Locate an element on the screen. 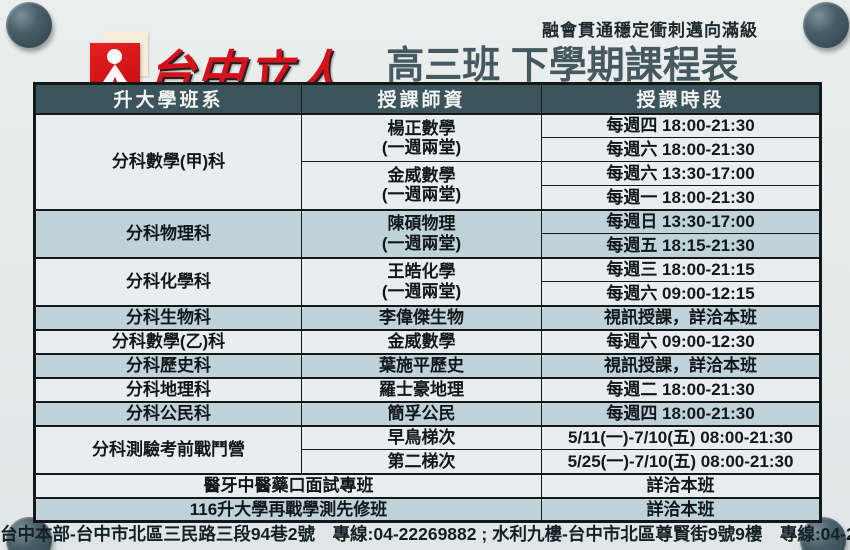 This screenshot has width=850, height=550. schedule-cell: 5/25(一)-7/10(五) 08:00-21:30 is located at coordinates (681, 461).